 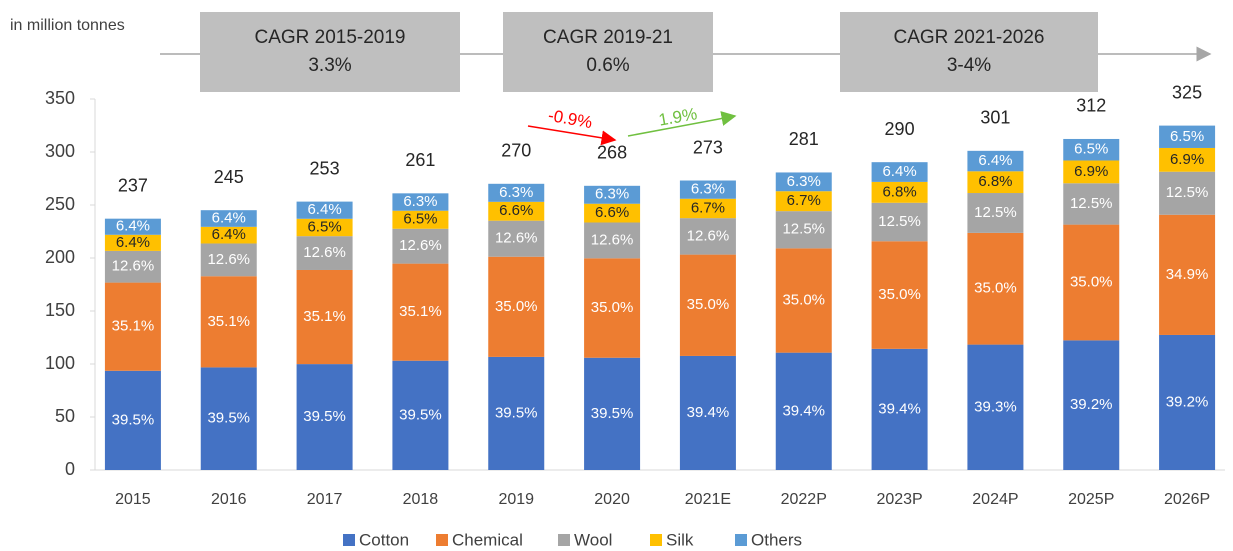 I want to click on x-tick-label: 2015, so click(x=133, y=499).